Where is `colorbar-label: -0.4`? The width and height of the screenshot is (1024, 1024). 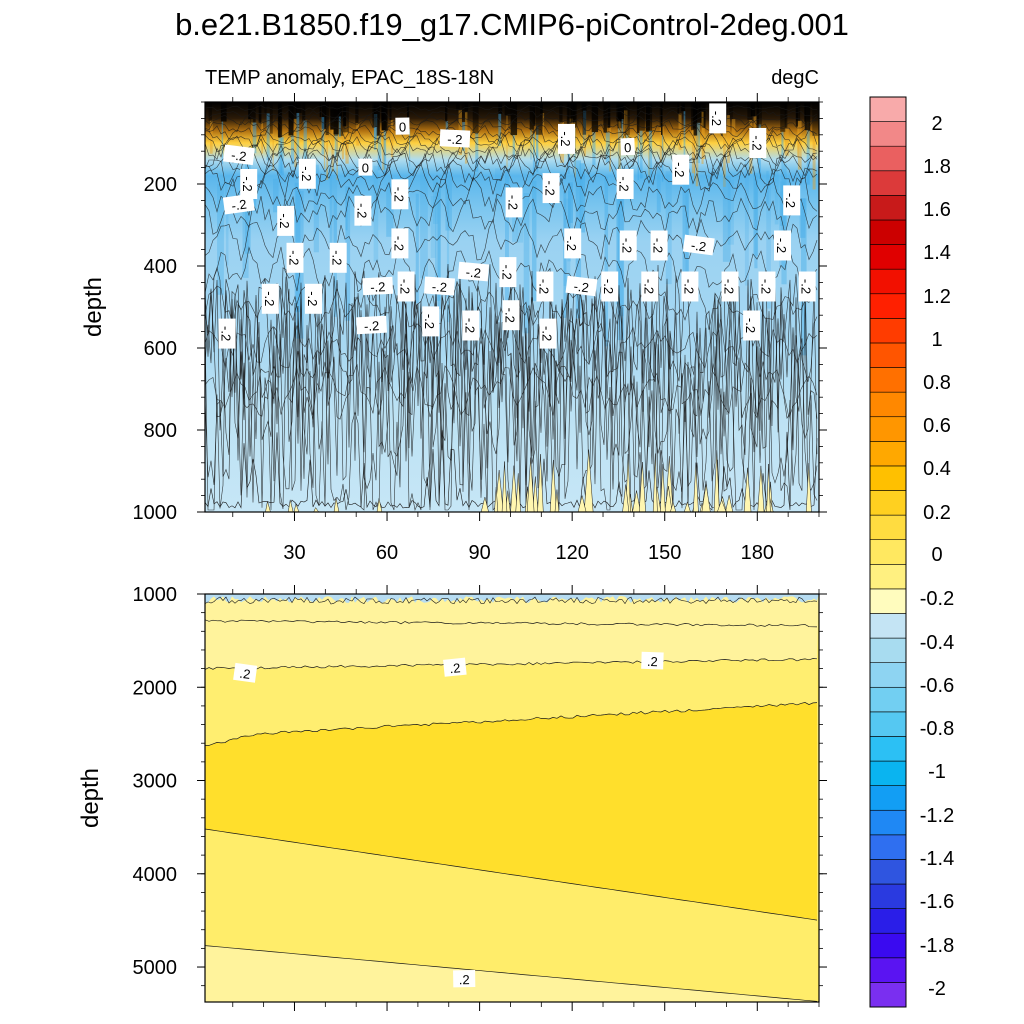 colorbar-label: -0.4 is located at coordinates (937, 643).